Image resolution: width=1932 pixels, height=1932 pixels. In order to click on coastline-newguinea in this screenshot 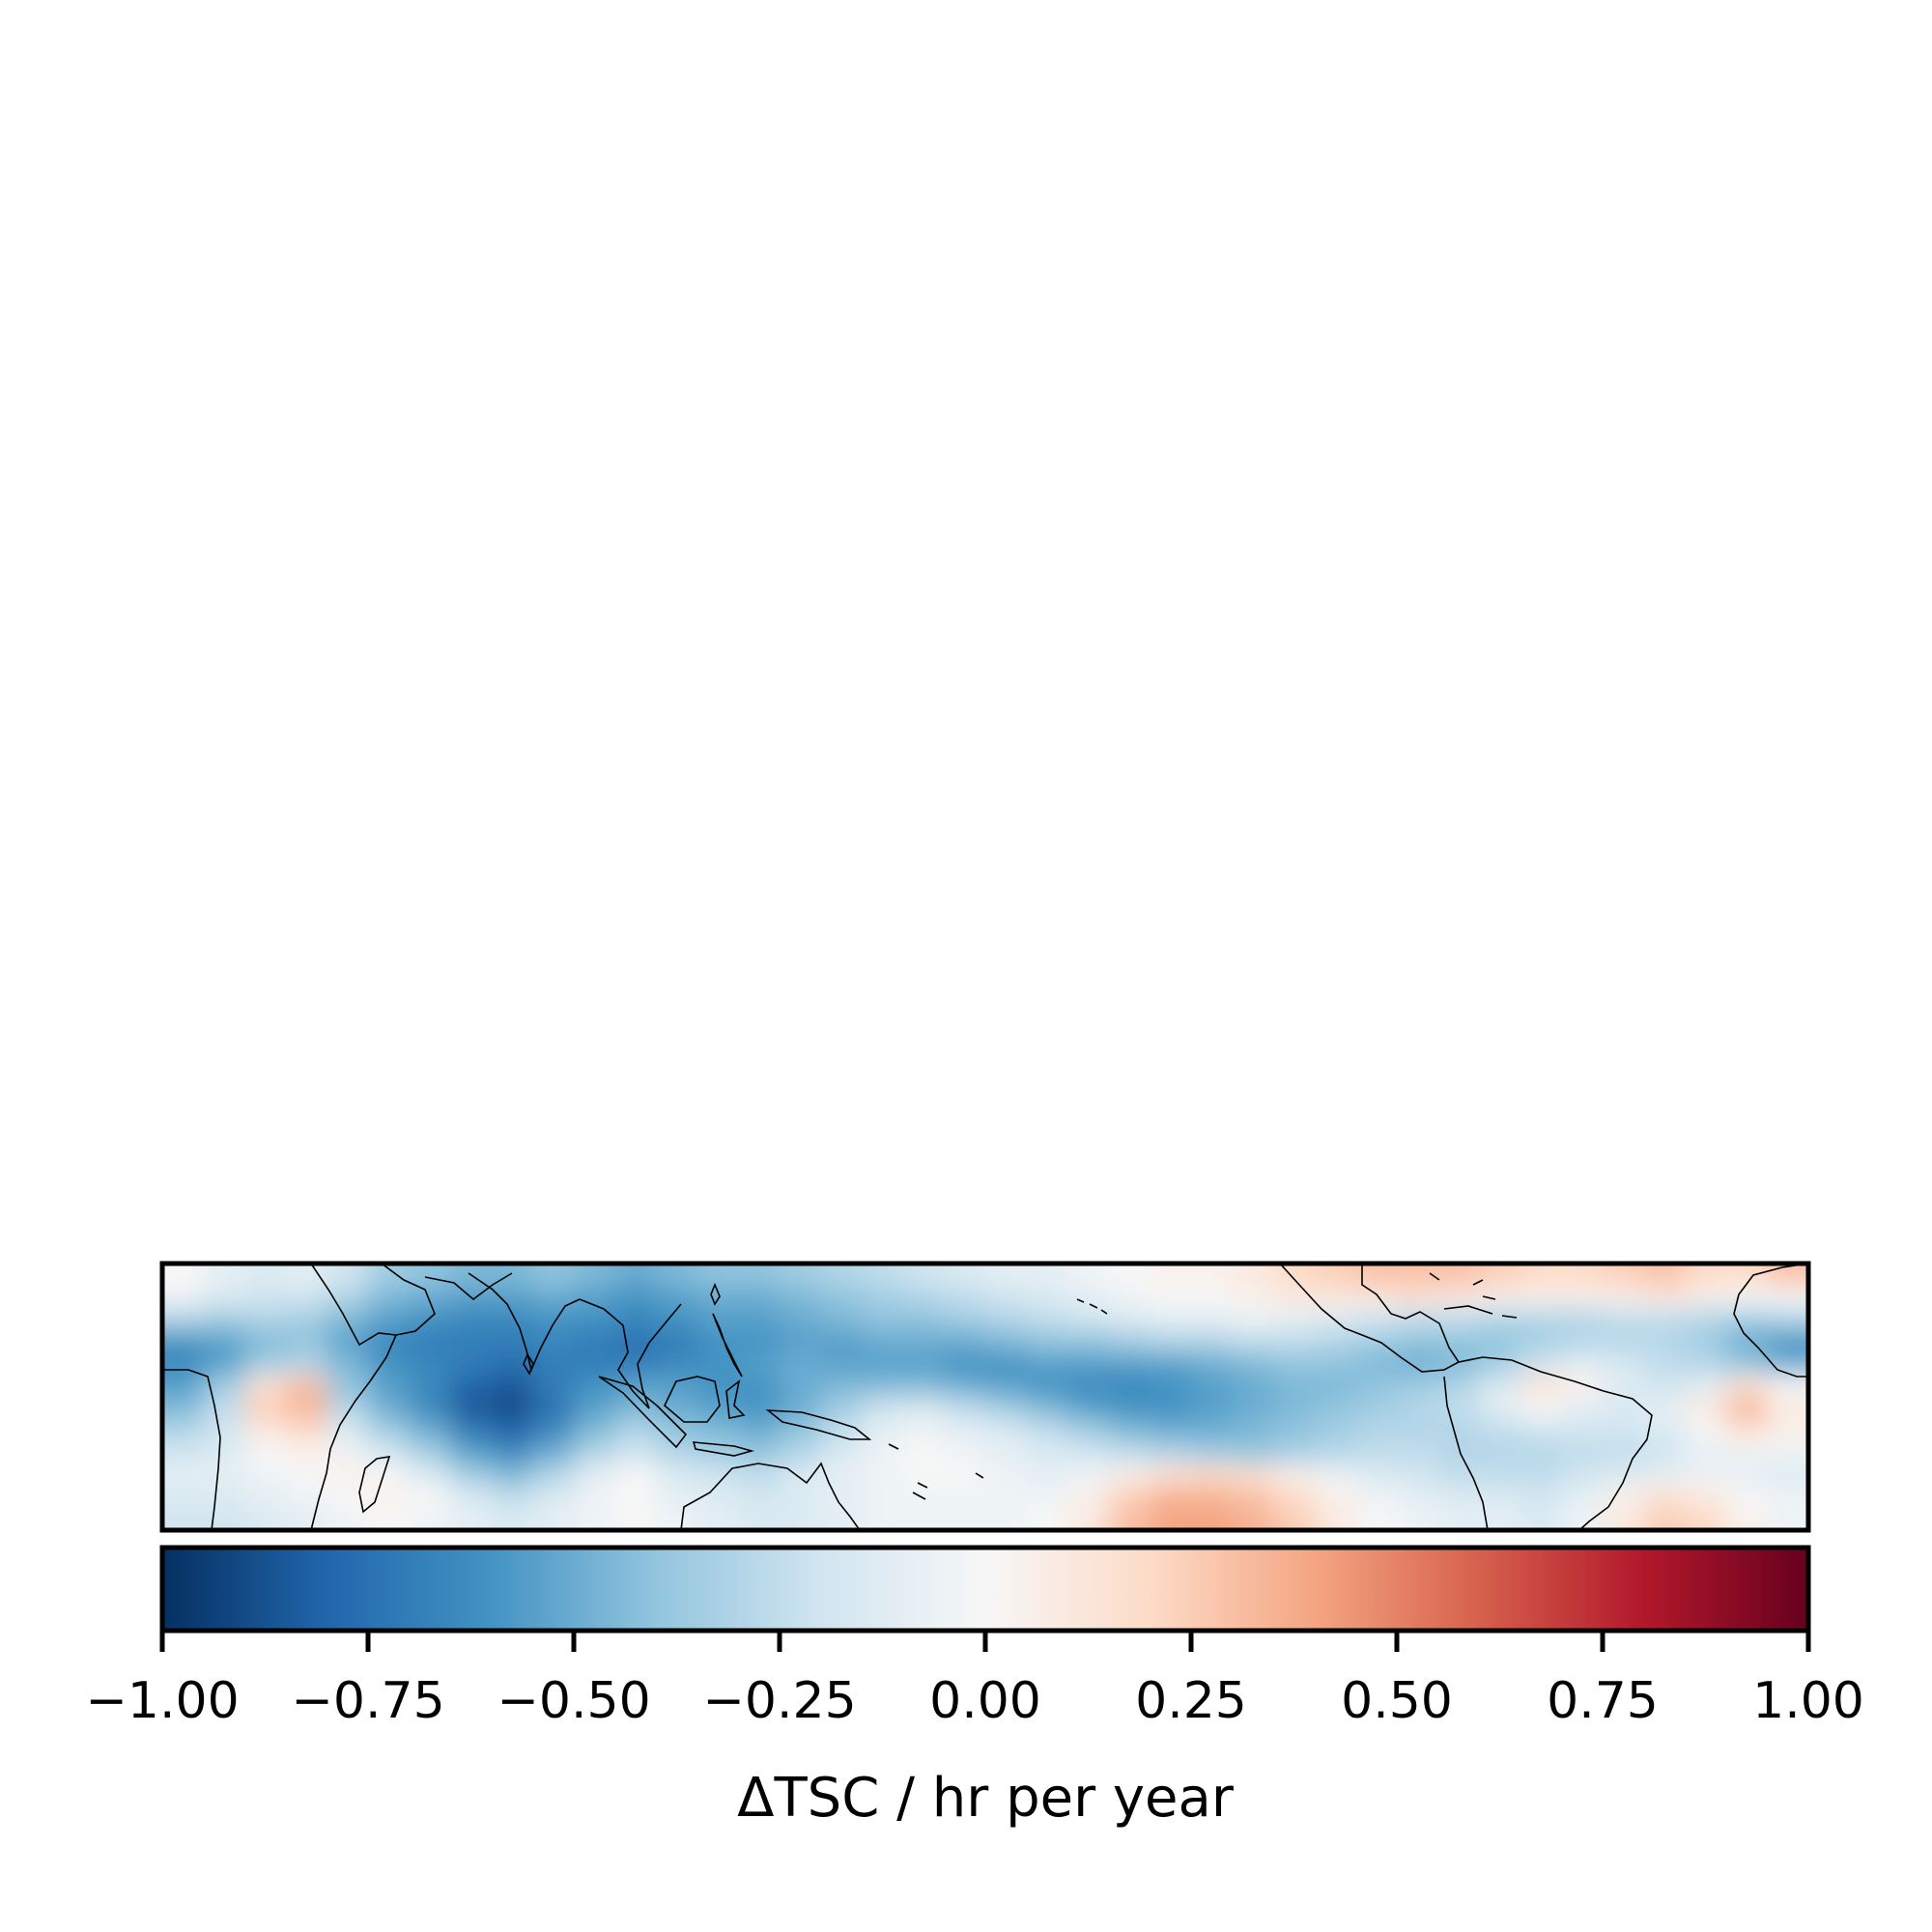, I will do `click(818, 1424)`.